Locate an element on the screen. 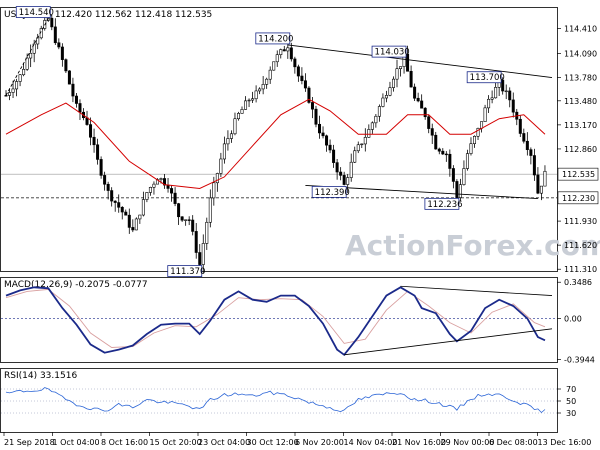 Image resolution: width=600 pixels, height=450 pixels. time-tick-label: 6 Dec 08:00 is located at coordinates (513, 442).